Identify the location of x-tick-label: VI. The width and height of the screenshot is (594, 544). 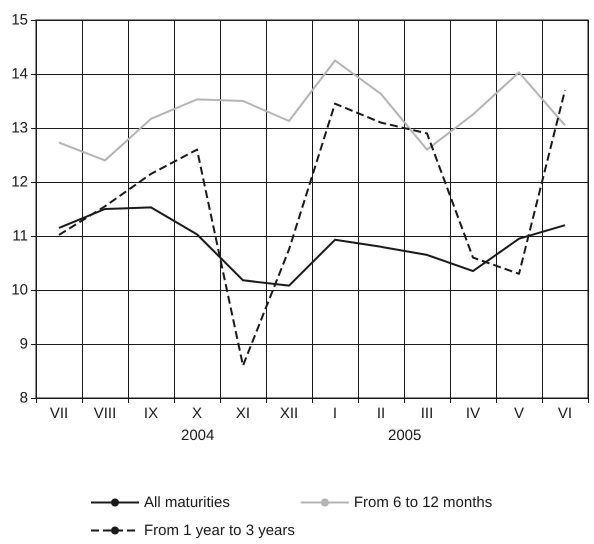
(565, 413).